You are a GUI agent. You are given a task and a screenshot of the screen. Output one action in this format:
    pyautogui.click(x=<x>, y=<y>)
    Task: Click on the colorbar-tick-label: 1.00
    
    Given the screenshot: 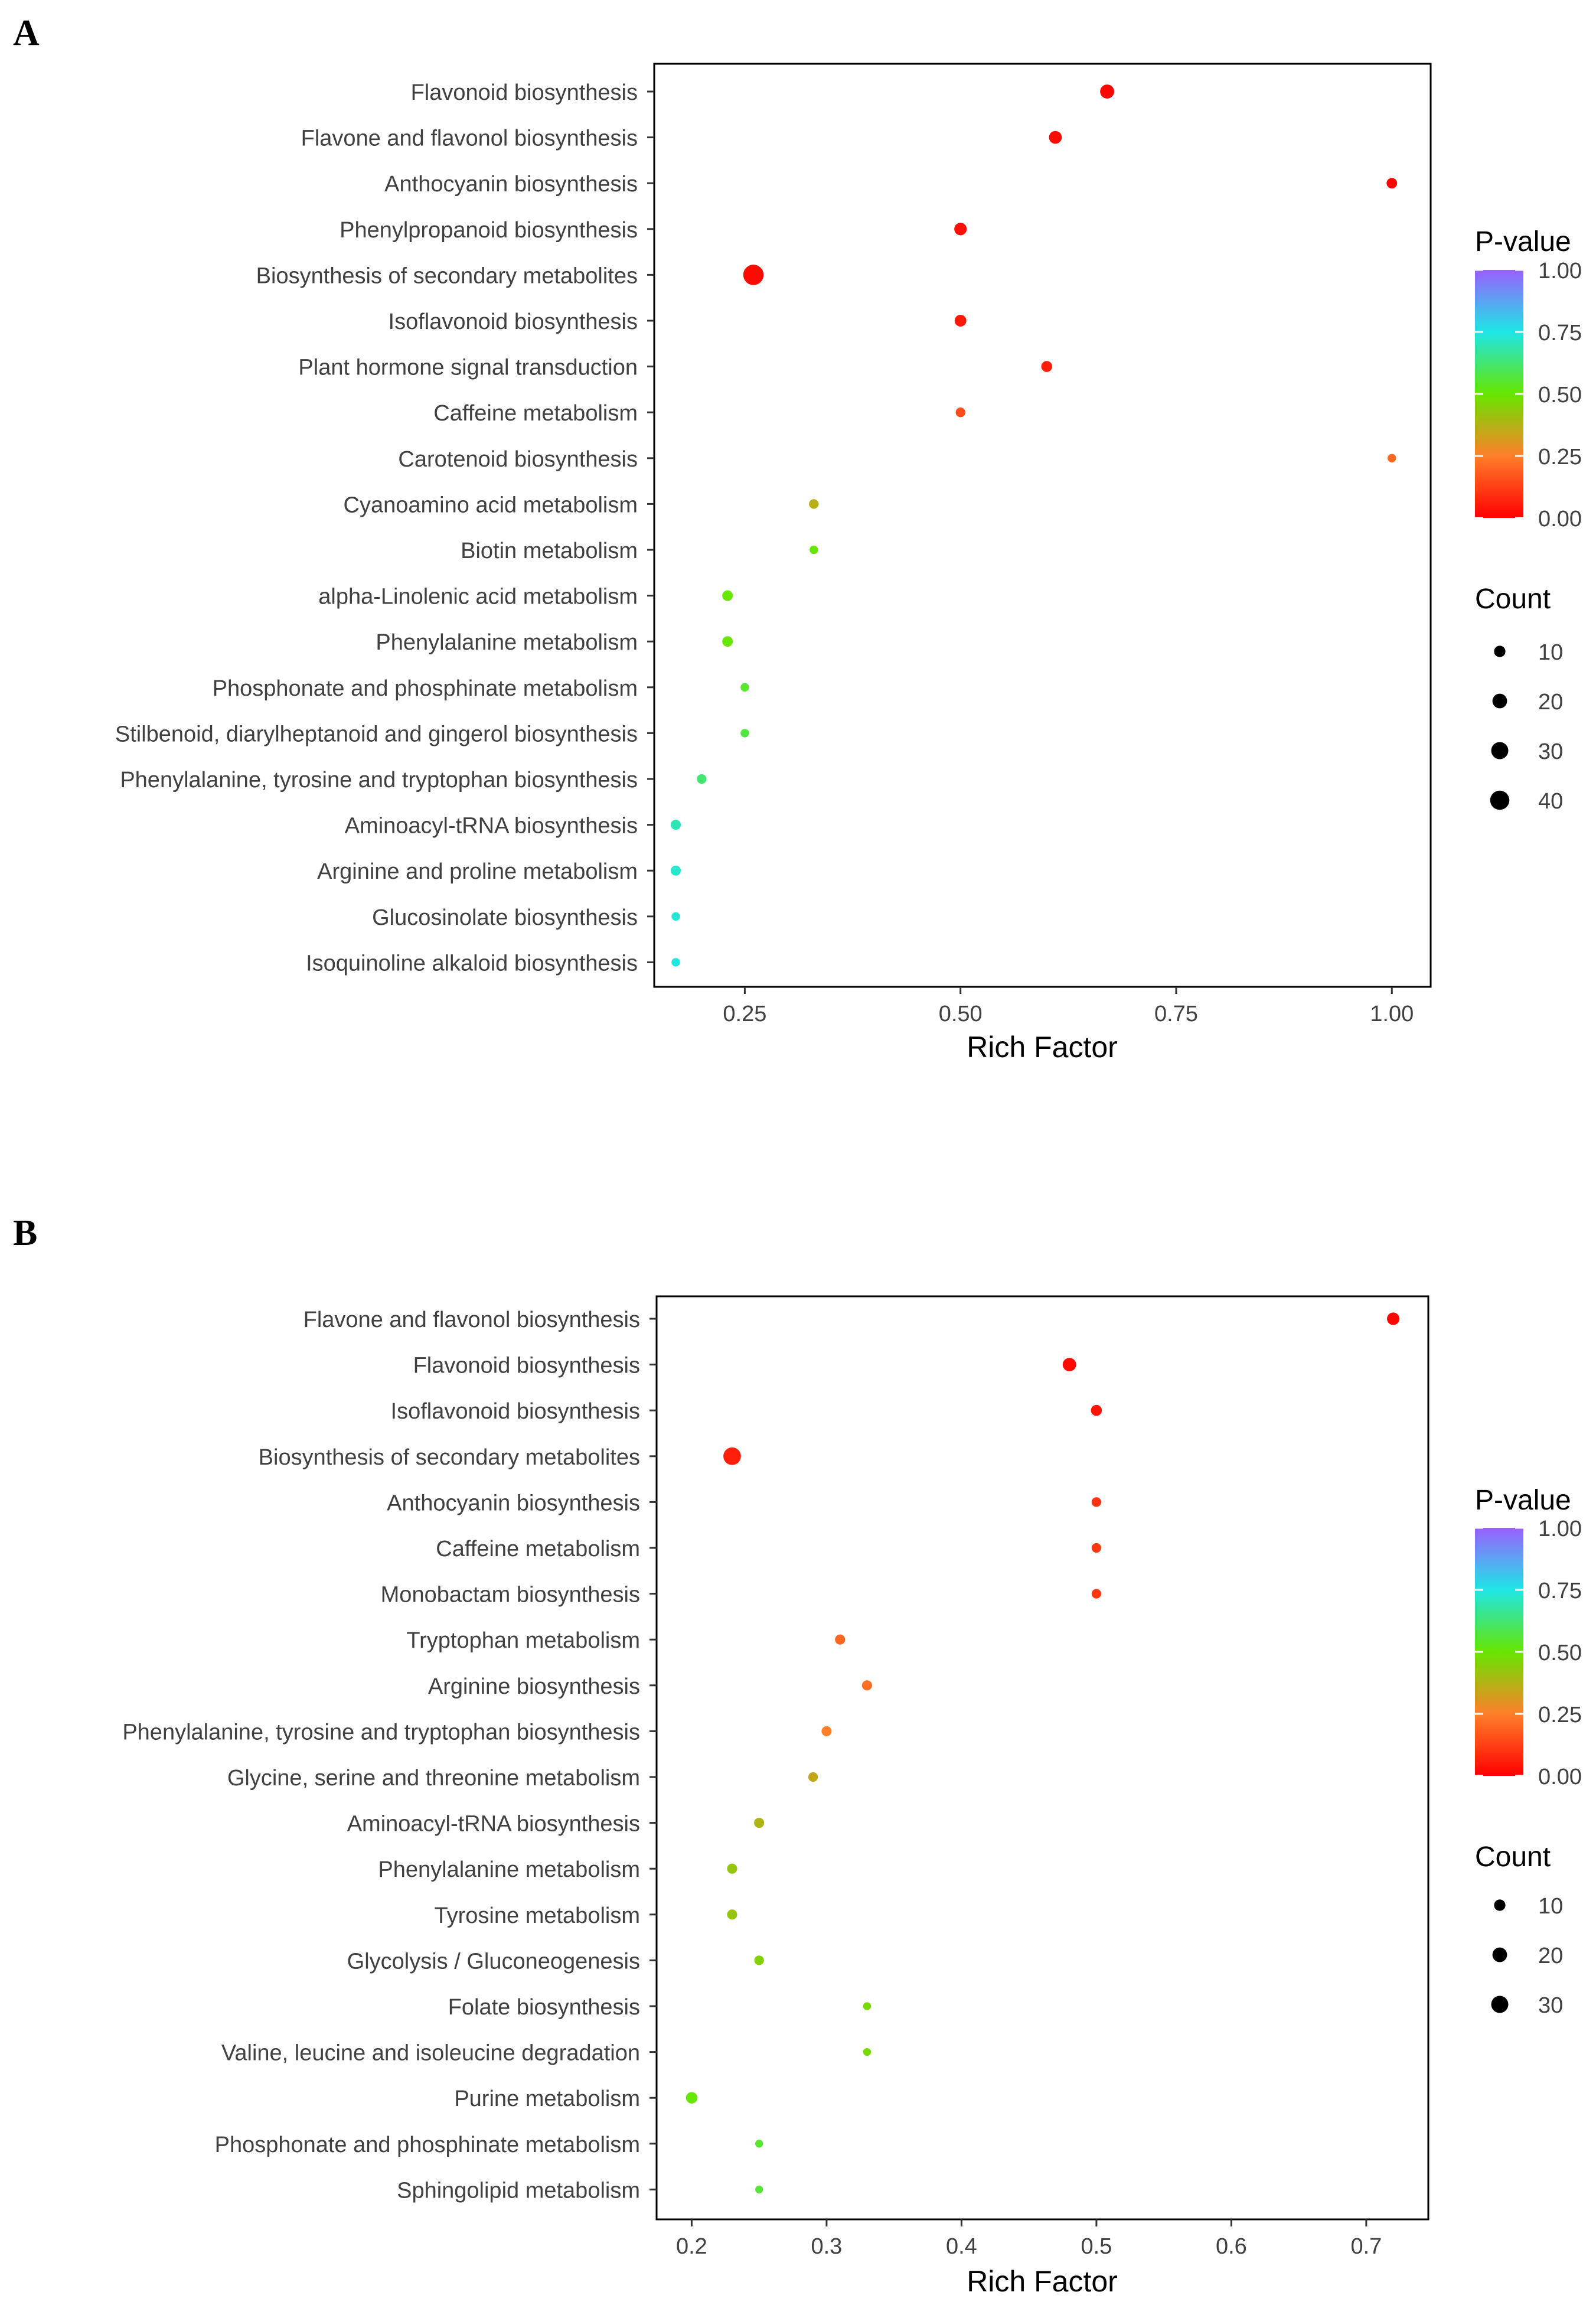 What is the action you would take?
    pyautogui.click(x=1560, y=1529)
    